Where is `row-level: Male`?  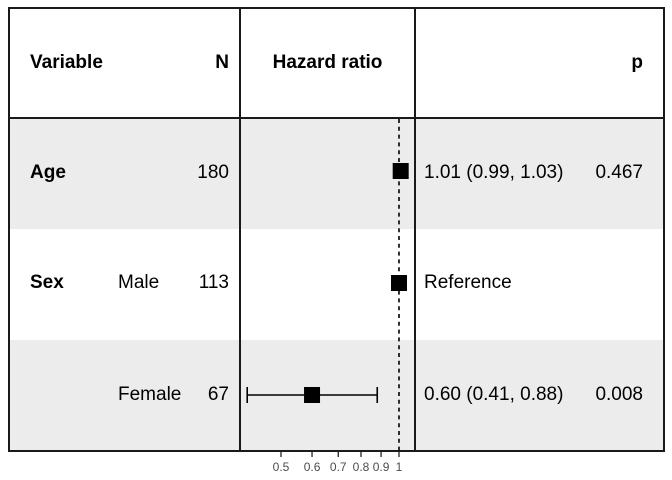
row-level: Male is located at coordinates (139, 282).